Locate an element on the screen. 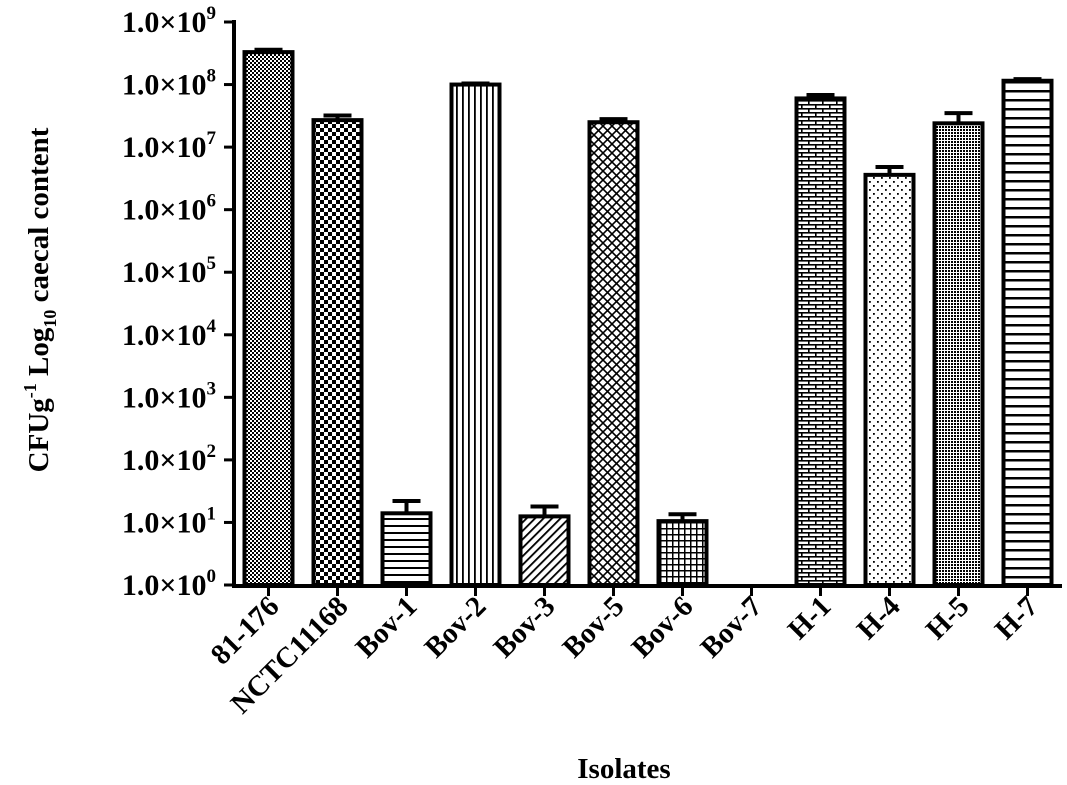 The image size is (1067, 785). y-tick-label: 1.0×10¹ is located at coordinates (169, 521).